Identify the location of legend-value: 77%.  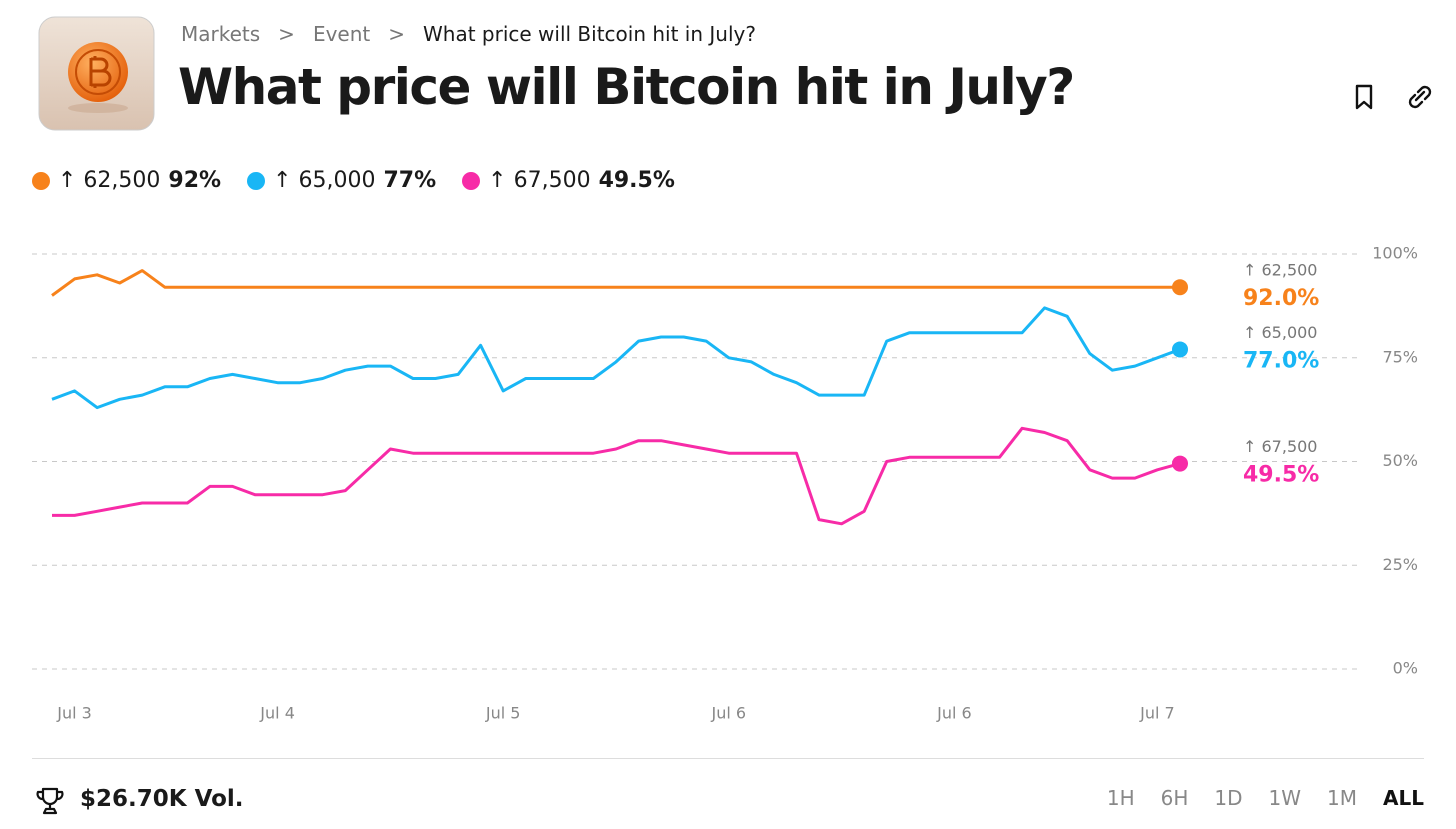
(410, 180).